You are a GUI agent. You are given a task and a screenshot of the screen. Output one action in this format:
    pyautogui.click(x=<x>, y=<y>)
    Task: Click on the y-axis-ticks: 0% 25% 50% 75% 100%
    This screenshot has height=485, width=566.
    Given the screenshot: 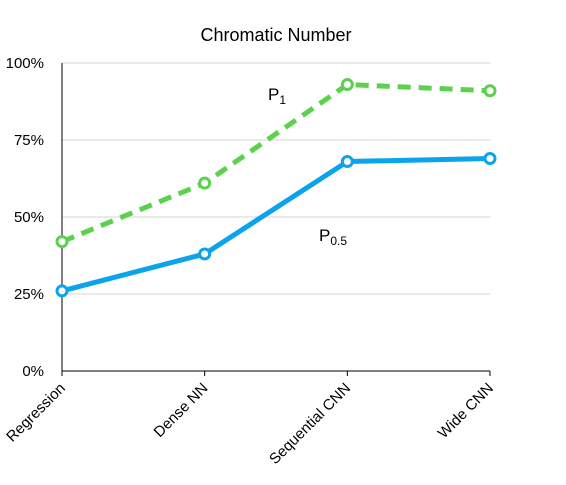 What is the action you would take?
    pyautogui.click(x=25, y=217)
    